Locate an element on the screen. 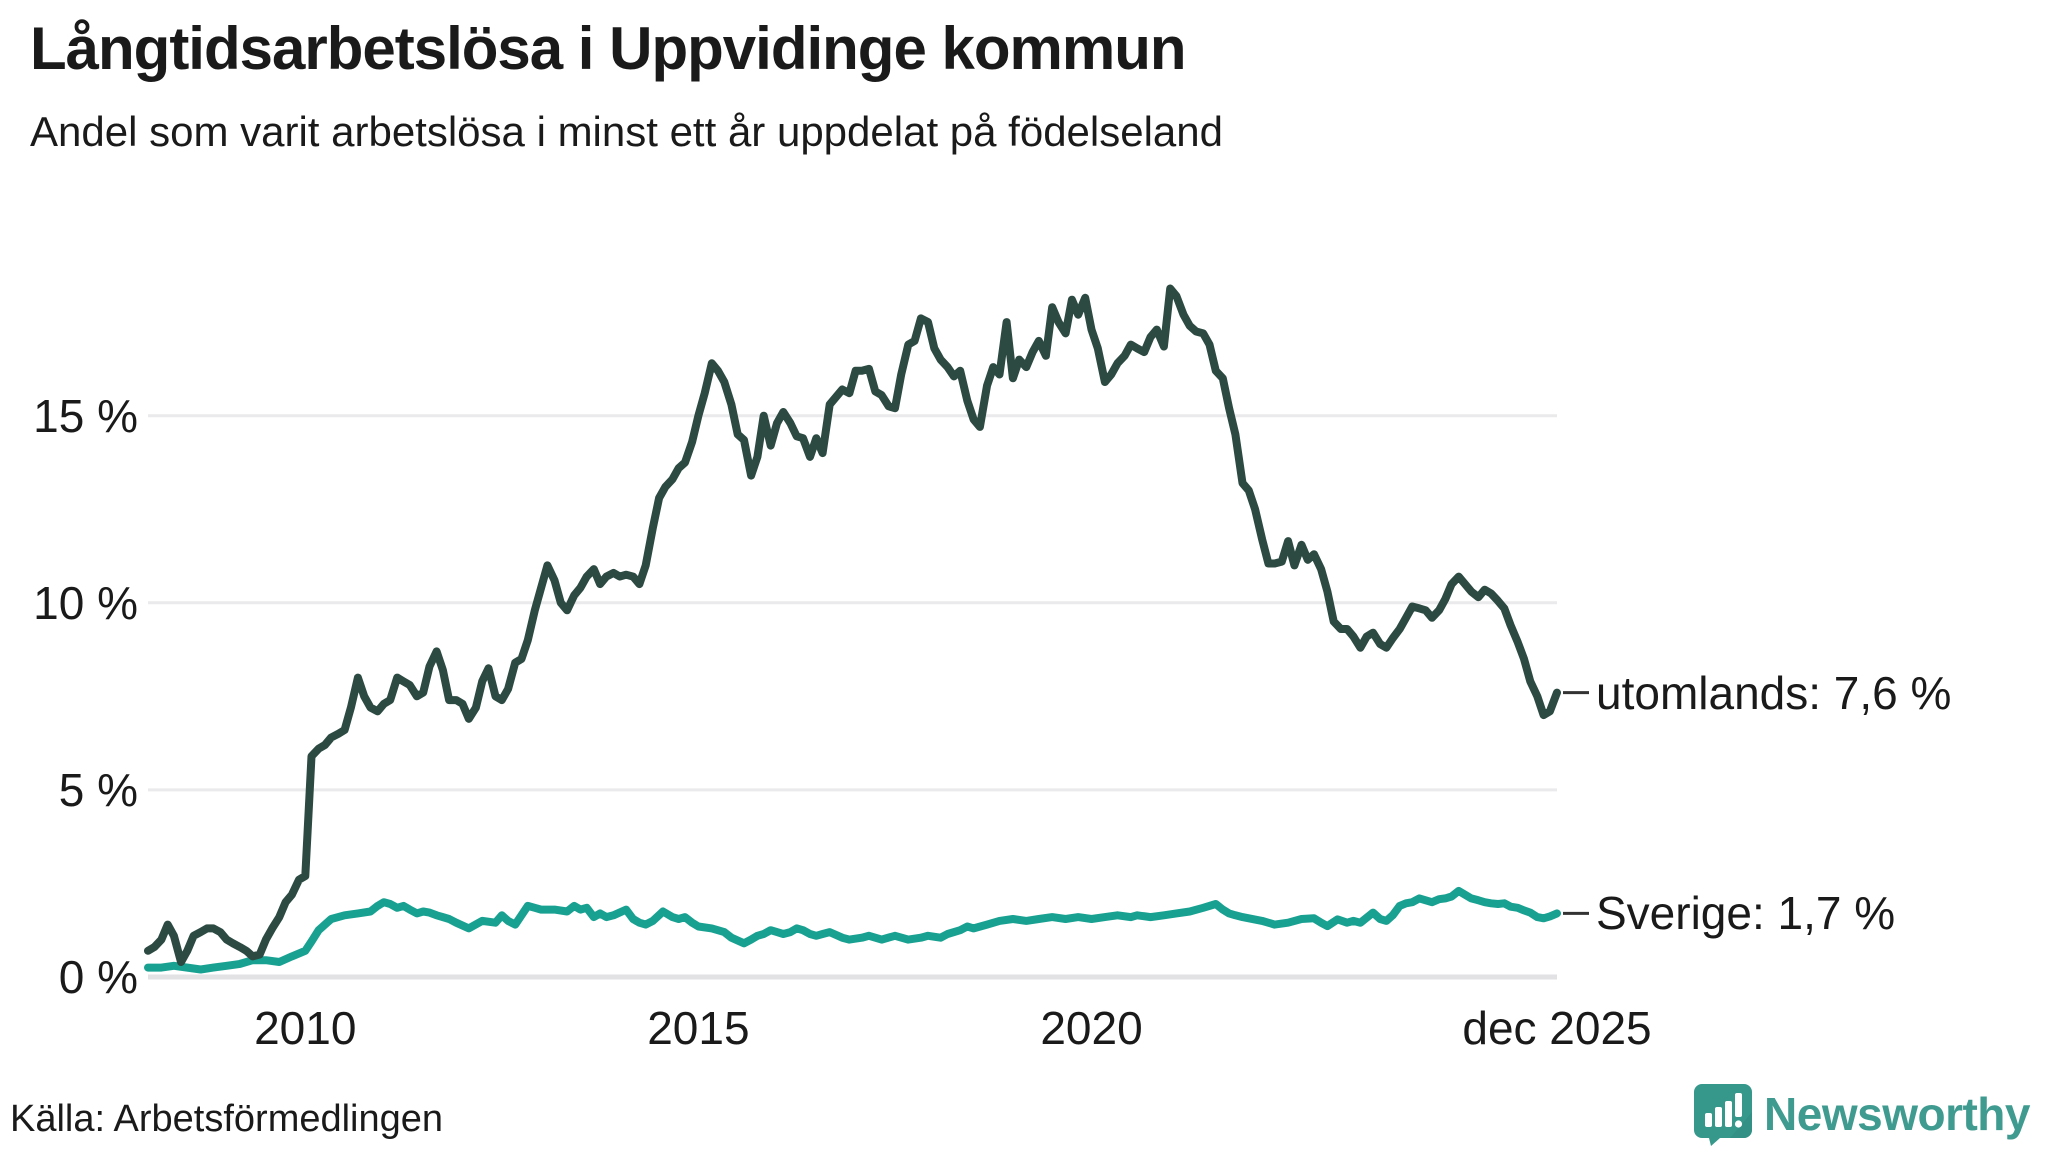  x-tick-2020: 2020 is located at coordinates (1091, 1028).